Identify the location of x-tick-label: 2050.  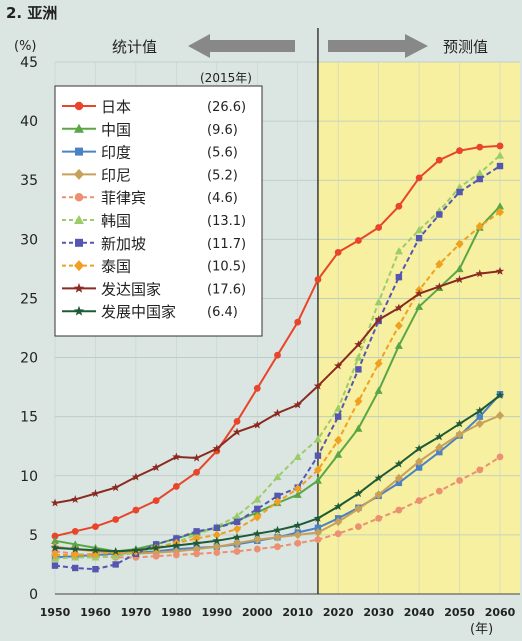
(459, 612).